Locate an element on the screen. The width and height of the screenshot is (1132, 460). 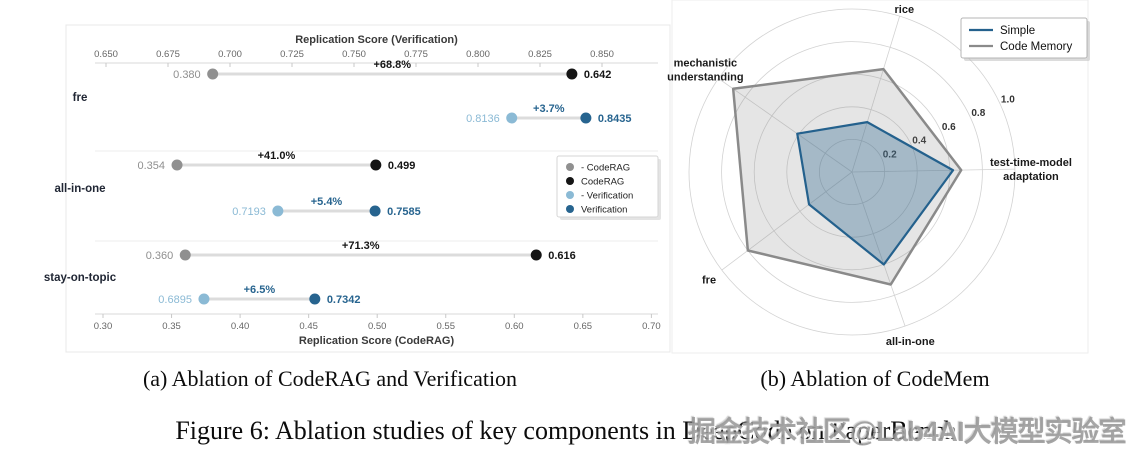
legend-label: Simple is located at coordinates (1017, 31).